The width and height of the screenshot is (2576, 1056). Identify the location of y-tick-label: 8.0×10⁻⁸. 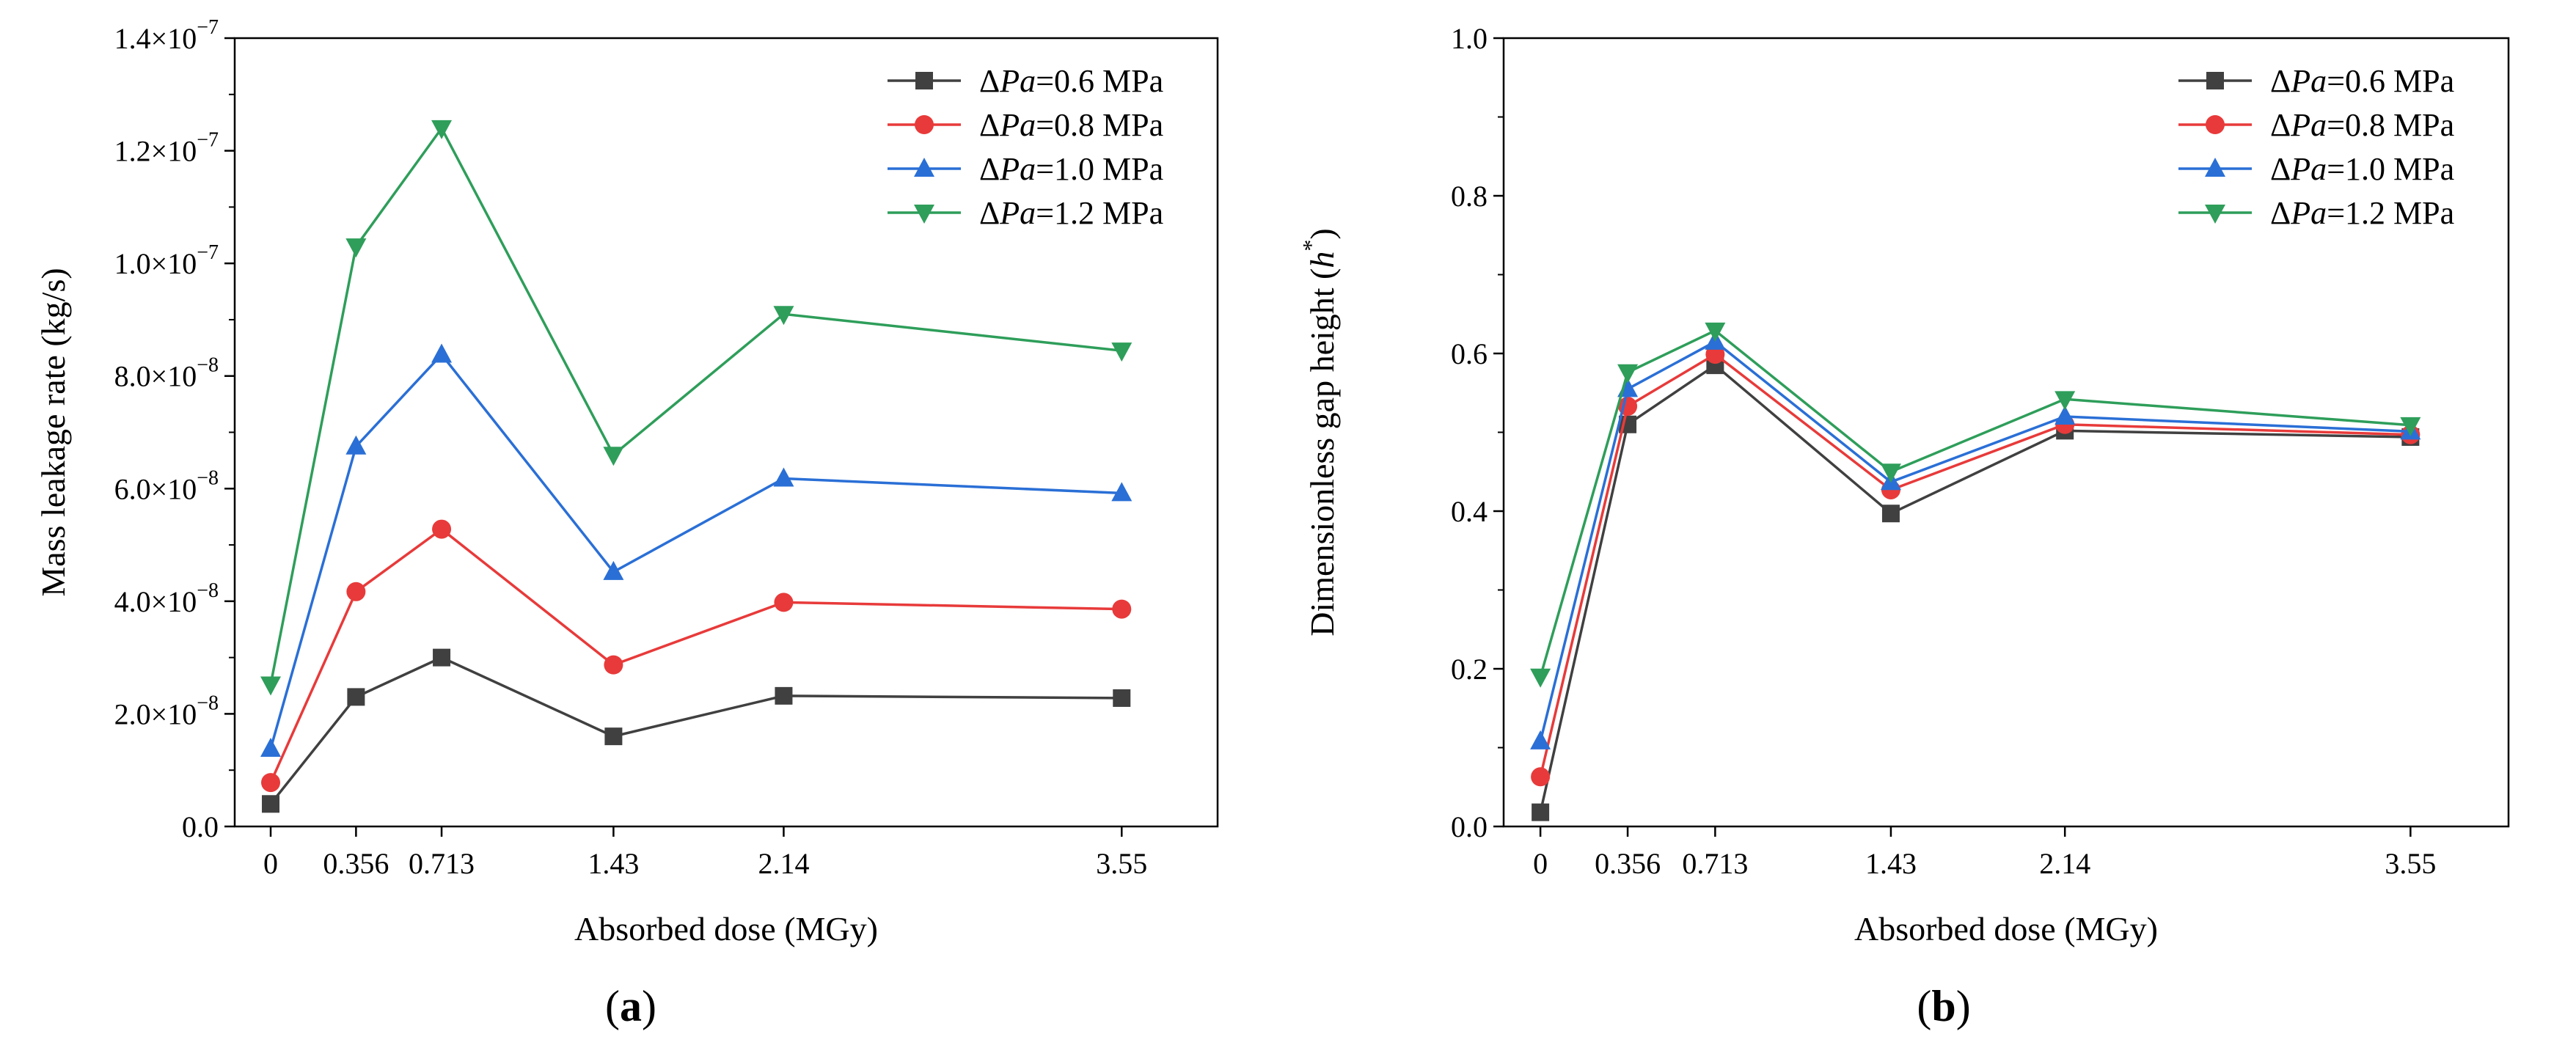
(166, 373).